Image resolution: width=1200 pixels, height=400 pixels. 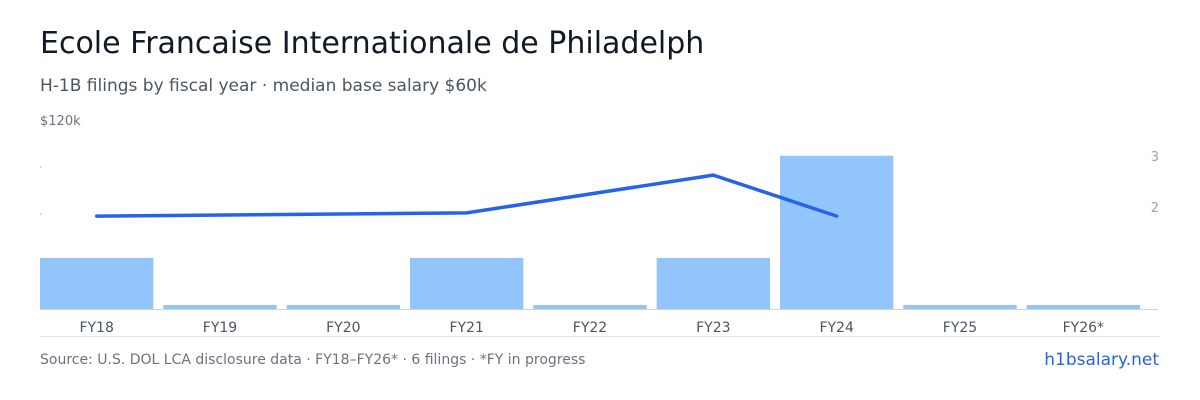 I want to click on left-axis-top-label: $120k, so click(x=60, y=121).